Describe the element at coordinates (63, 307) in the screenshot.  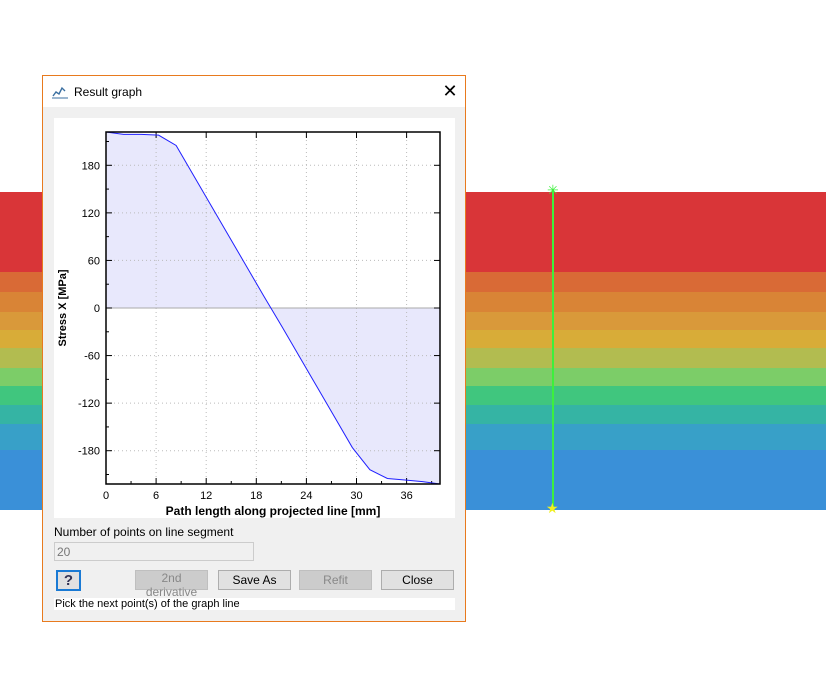
I see `y-axis-label: Stress X [MPa]` at that location.